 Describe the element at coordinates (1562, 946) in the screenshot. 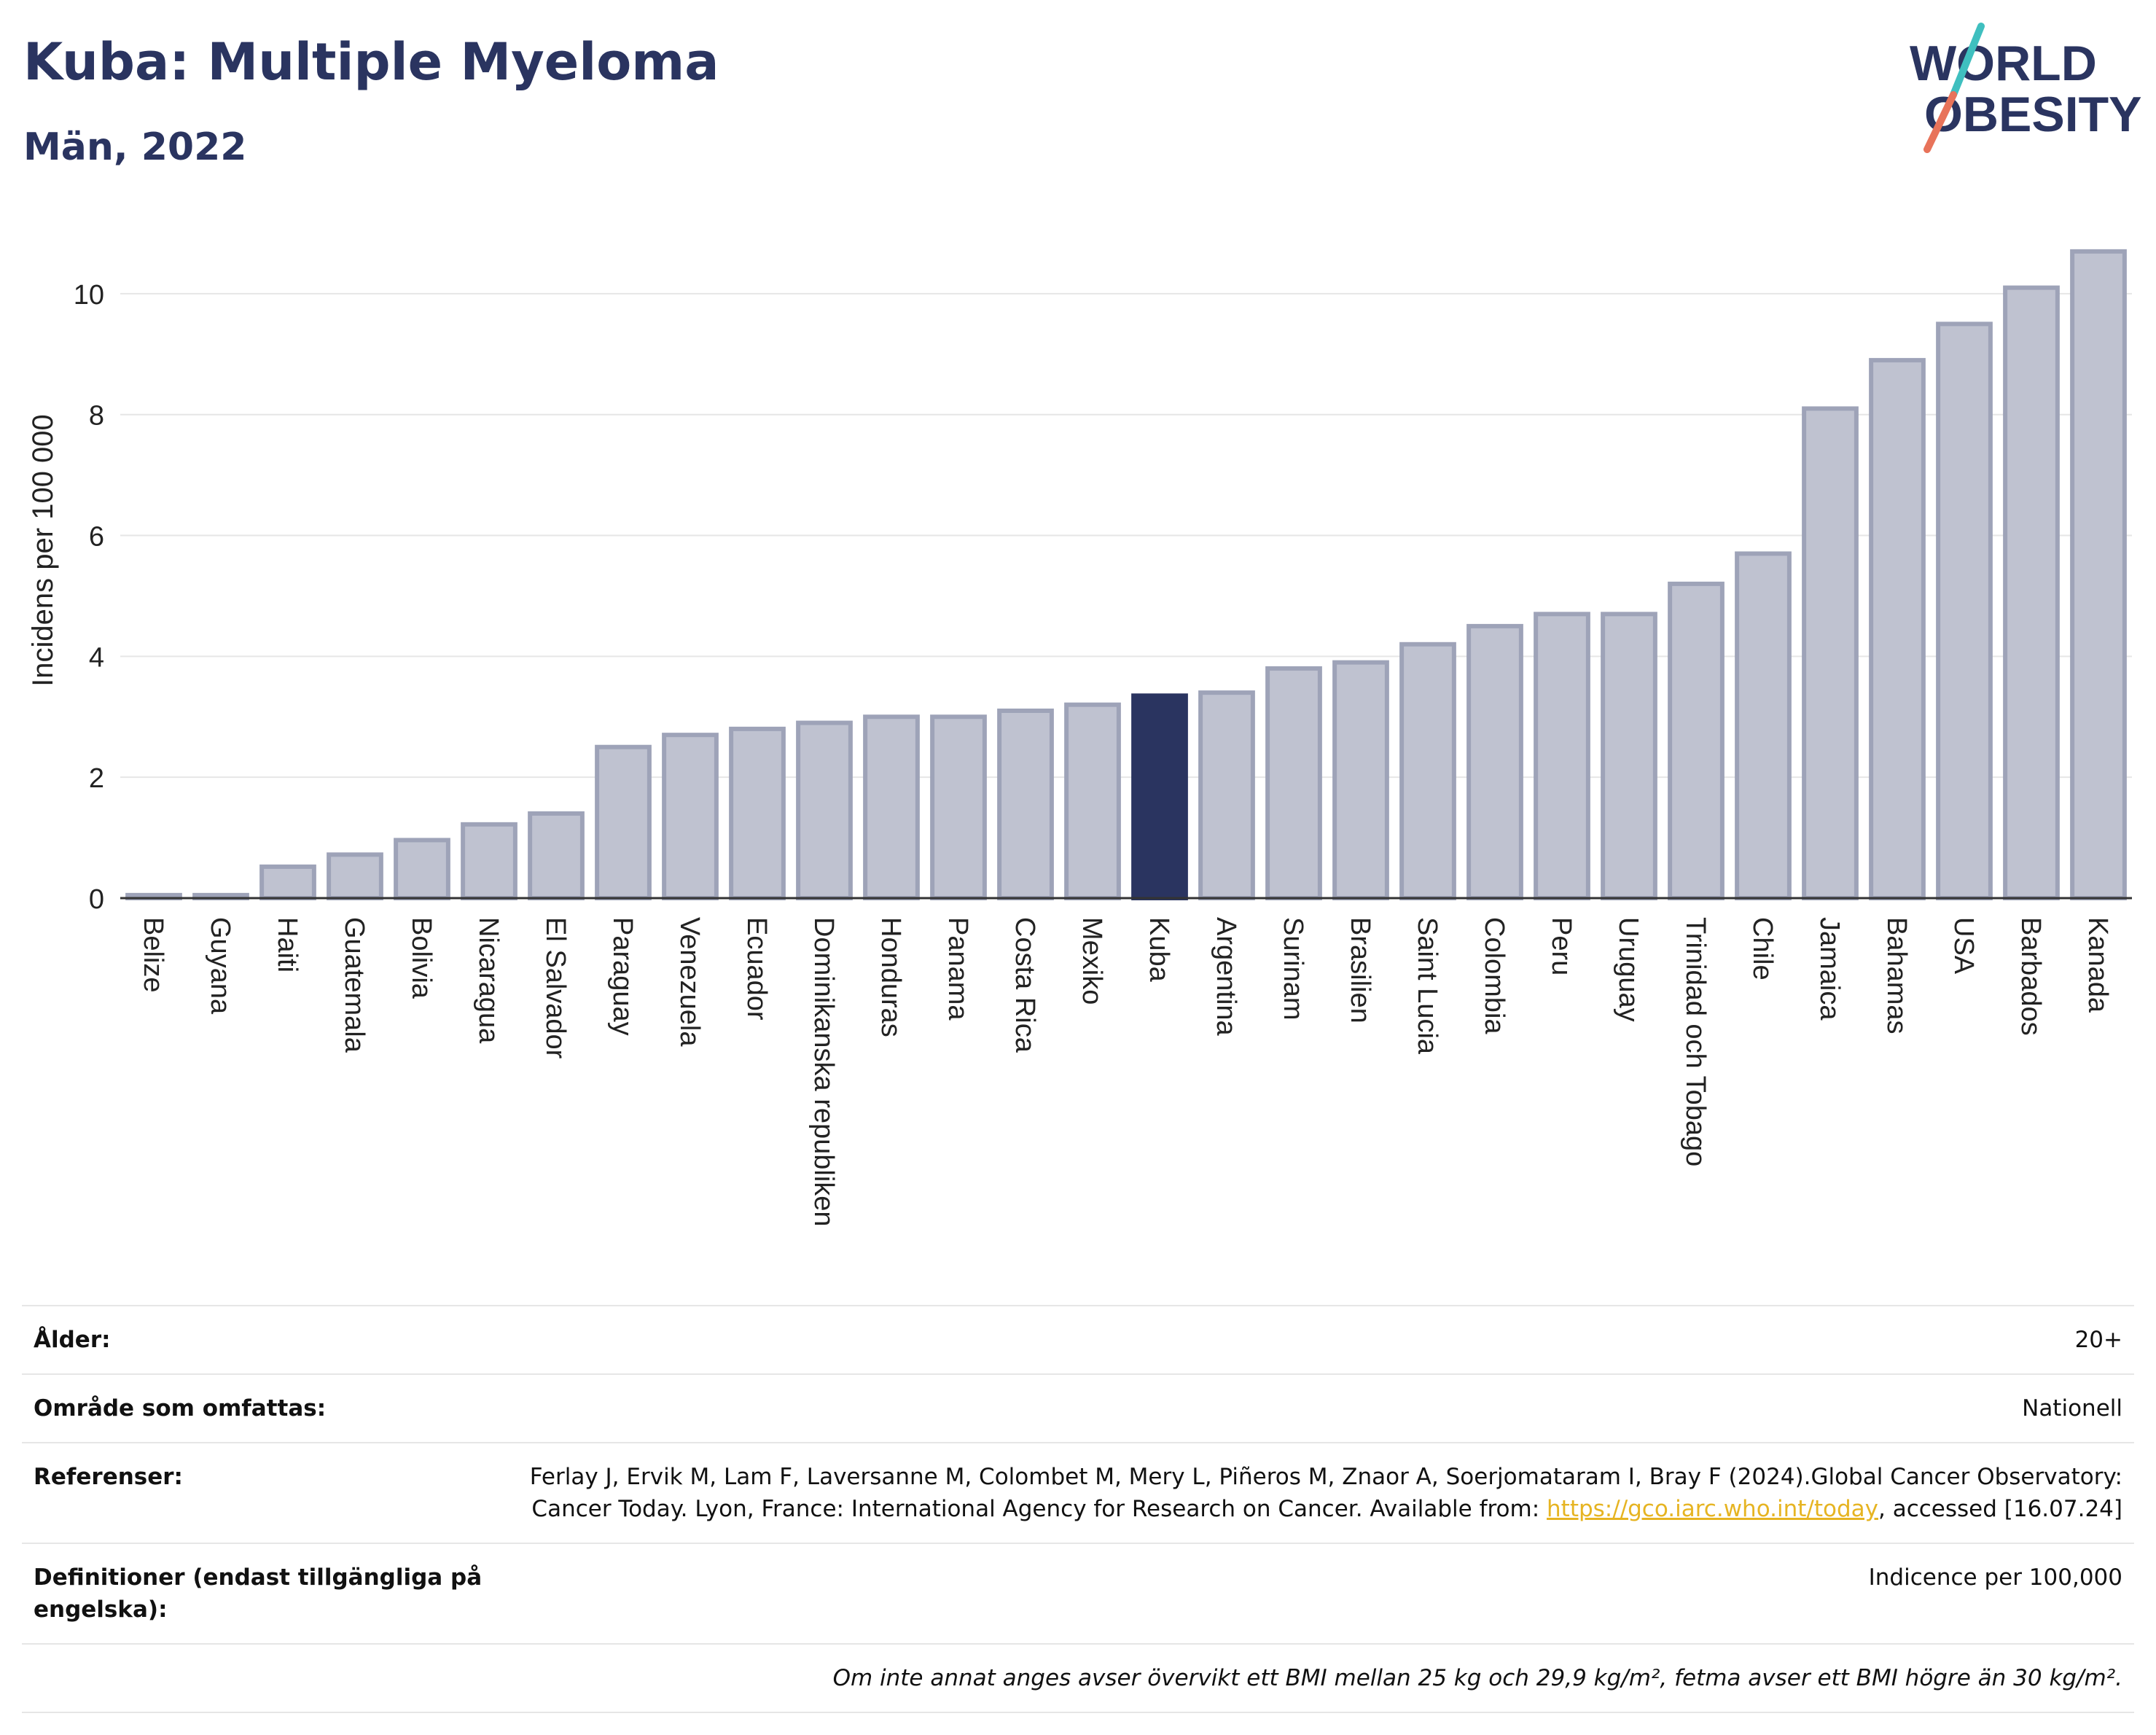

I see `x-tick-label: Peru` at that location.